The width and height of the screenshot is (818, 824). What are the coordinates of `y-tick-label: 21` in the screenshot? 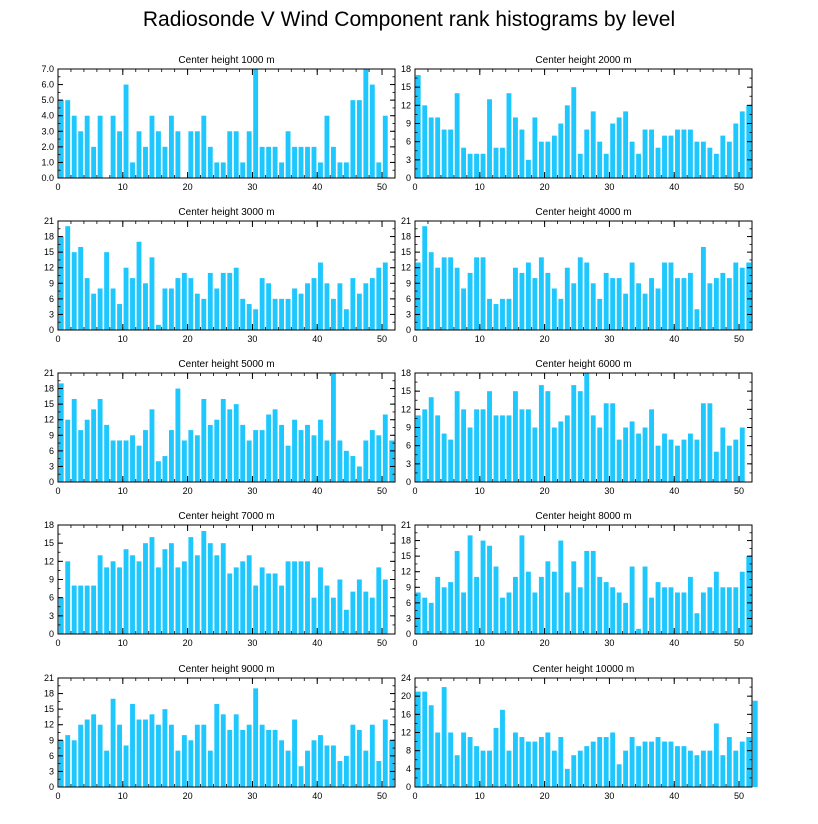 It's located at (406, 221).